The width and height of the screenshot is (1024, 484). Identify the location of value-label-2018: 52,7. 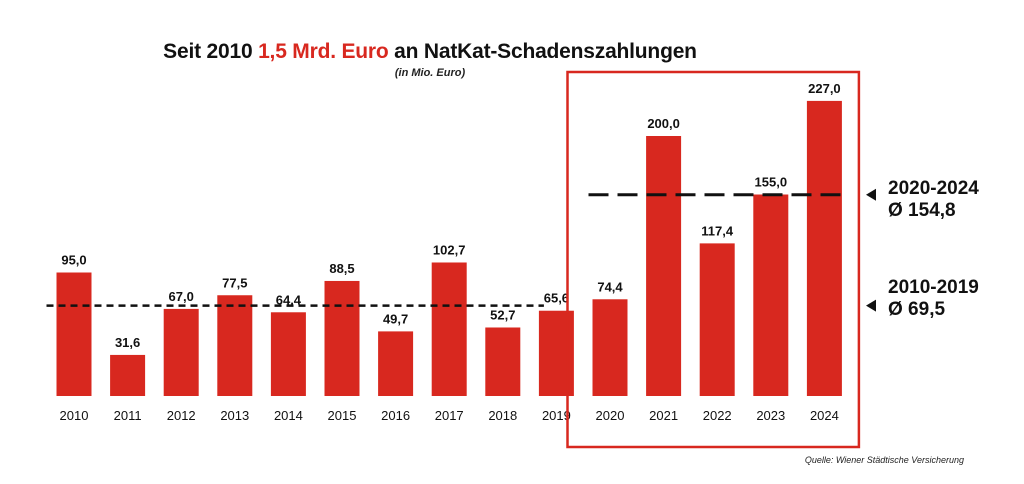
(502, 314).